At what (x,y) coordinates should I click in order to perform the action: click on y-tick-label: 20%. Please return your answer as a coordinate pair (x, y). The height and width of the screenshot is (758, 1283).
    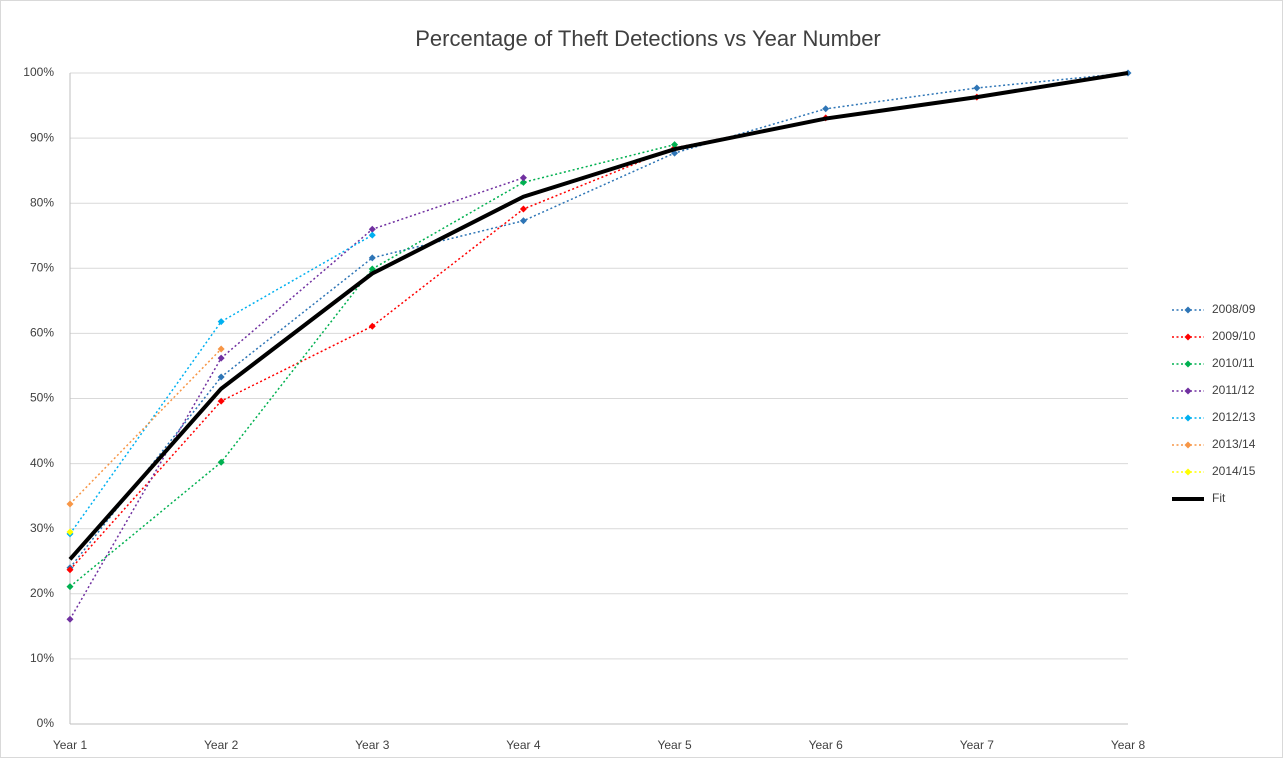
    Looking at the image, I should click on (42, 593).